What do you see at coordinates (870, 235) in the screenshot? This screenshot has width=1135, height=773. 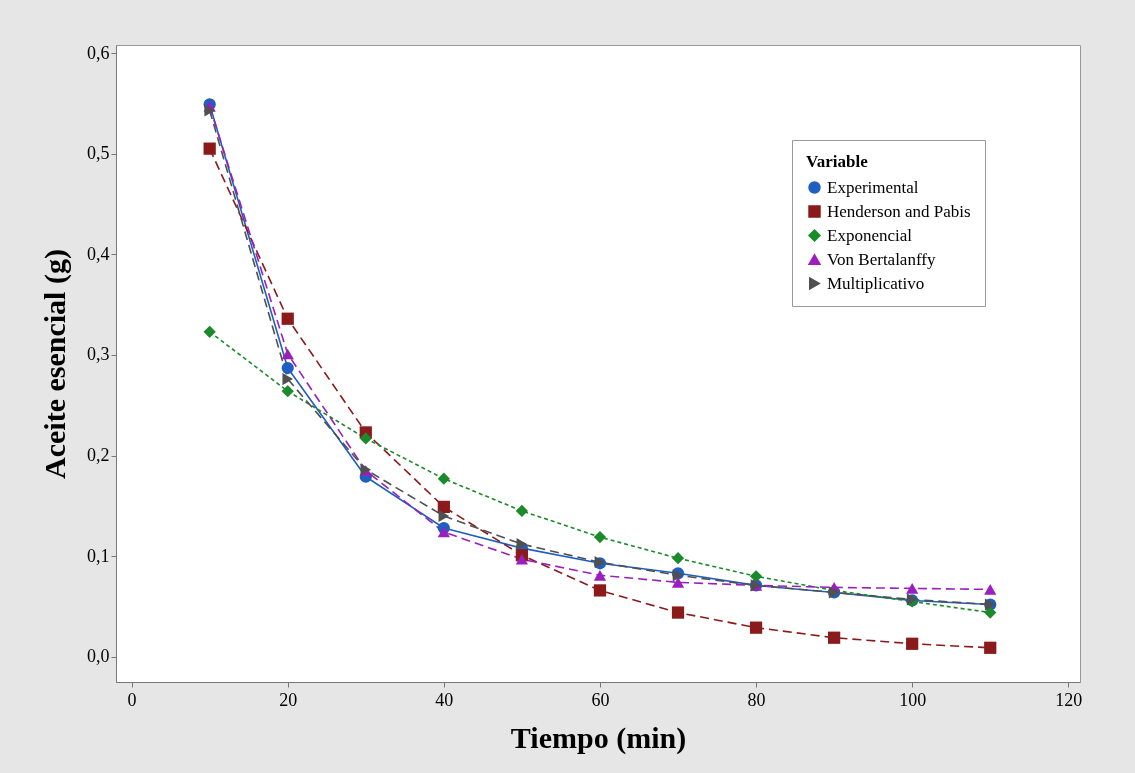 I see `legend-label: Exponencial` at bounding box center [870, 235].